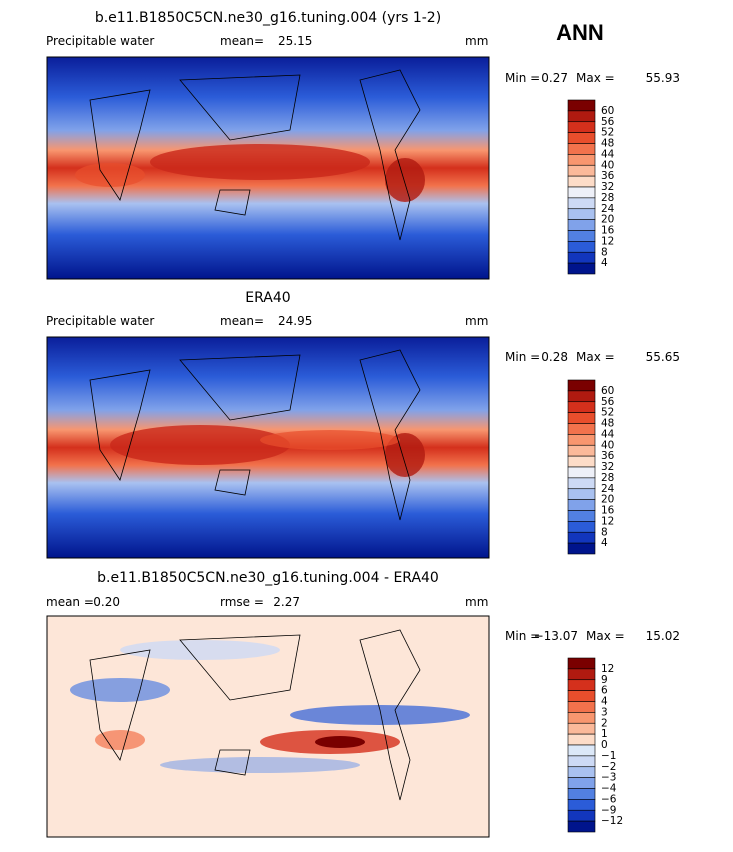 Image resolution: width=733 pixels, height=852 pixels. What do you see at coordinates (295, 41) in the screenshot?
I see `stat-value: 25.15` at bounding box center [295, 41].